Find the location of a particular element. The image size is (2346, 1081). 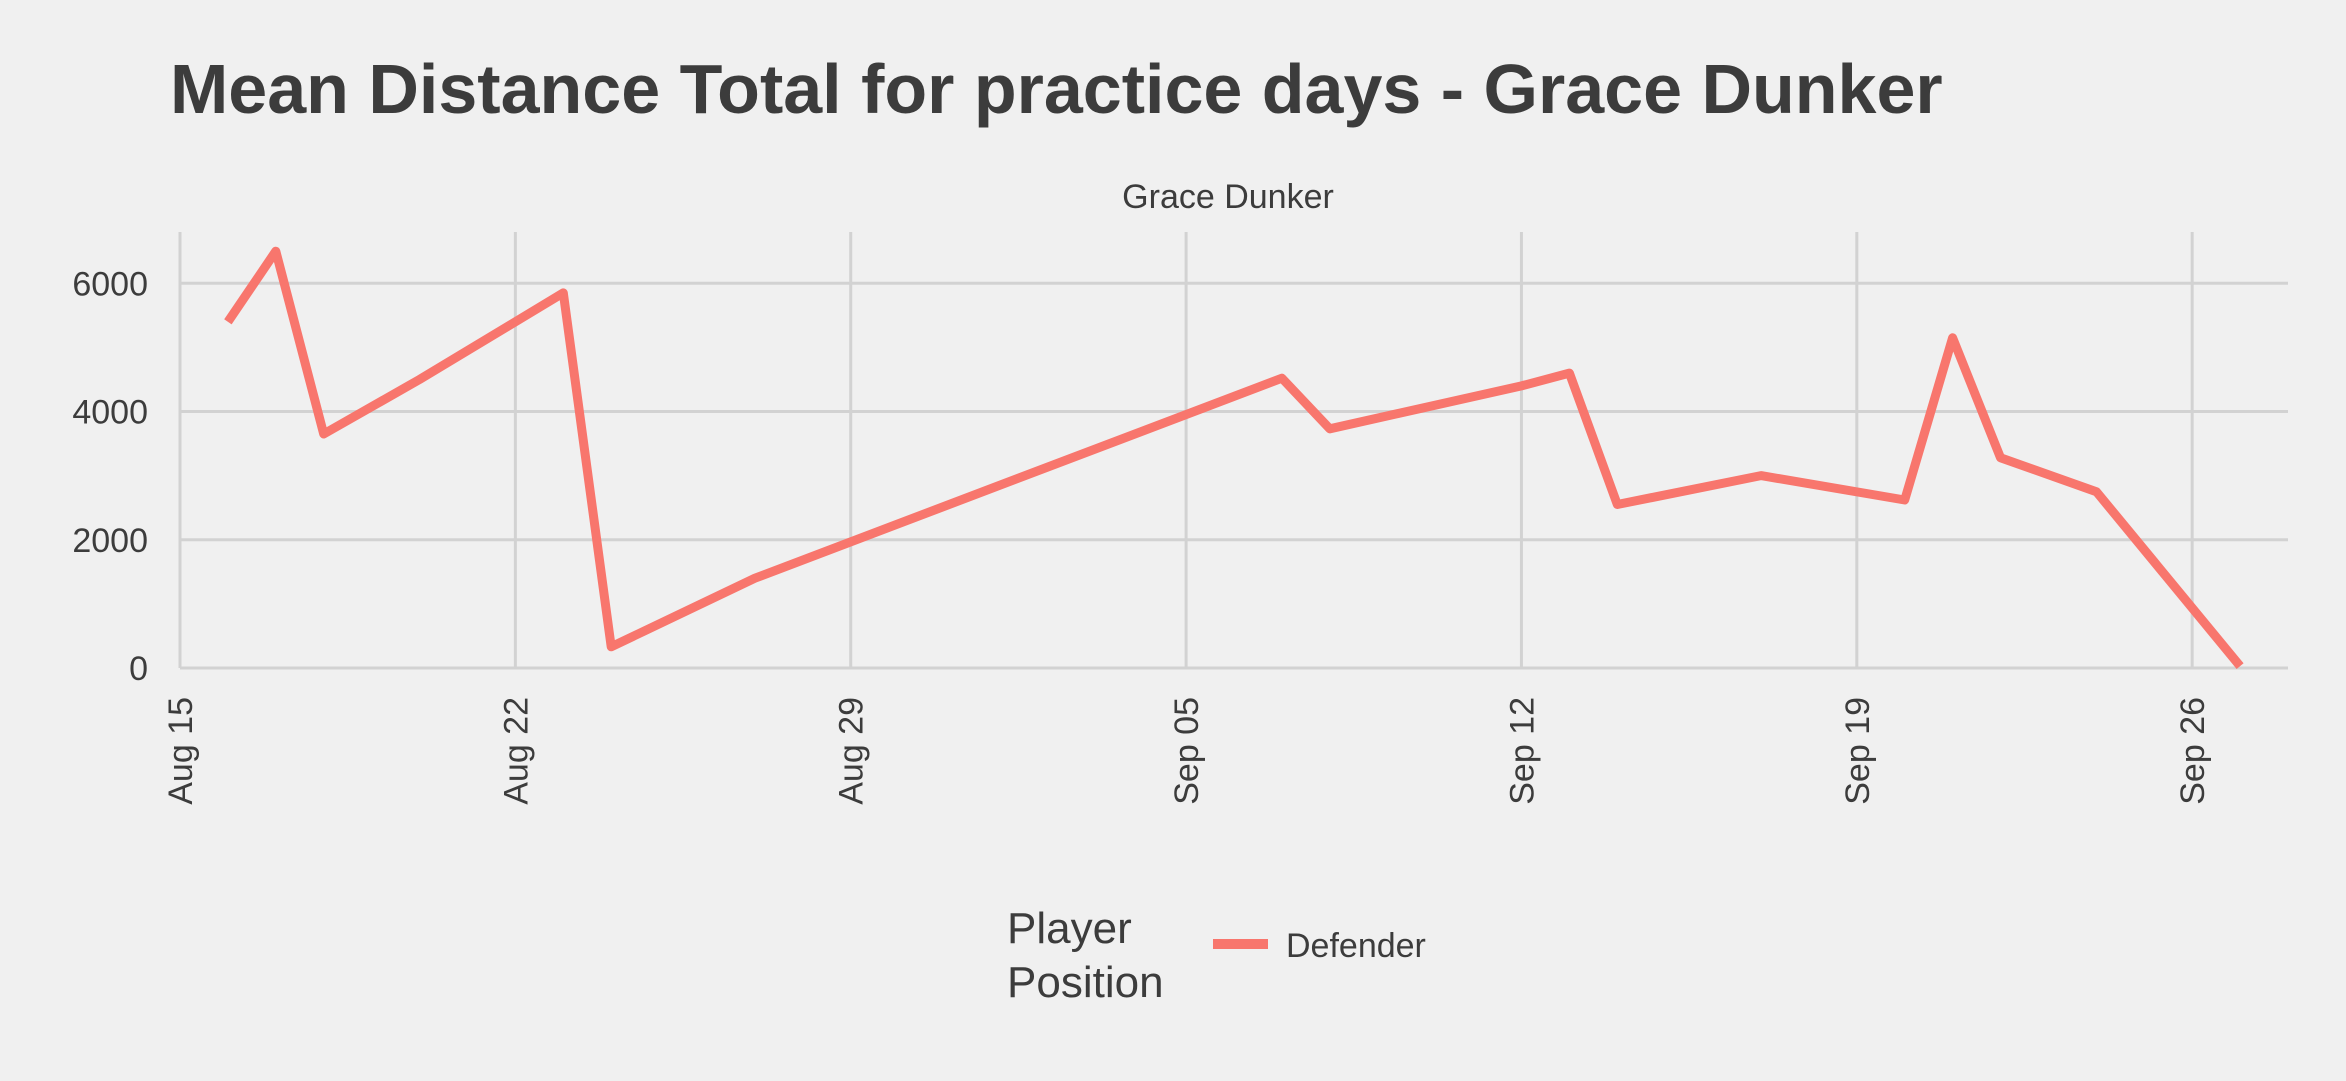

y-tick-label: 6000 is located at coordinates (110, 284).